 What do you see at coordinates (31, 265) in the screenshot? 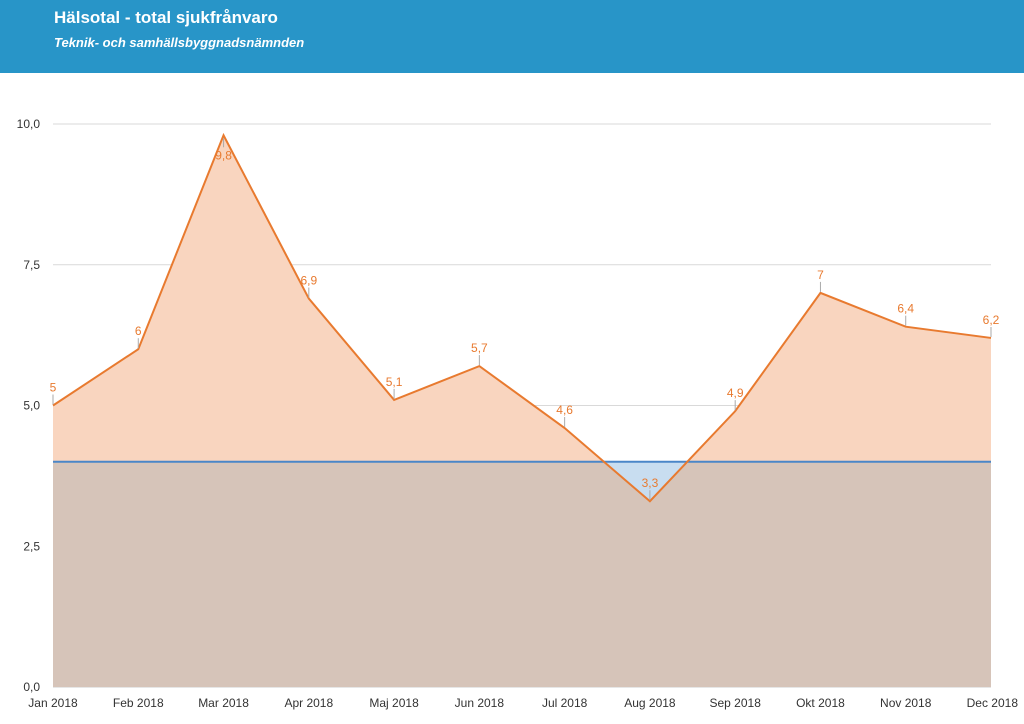
I see `y-tick-label: 7,5` at bounding box center [31, 265].